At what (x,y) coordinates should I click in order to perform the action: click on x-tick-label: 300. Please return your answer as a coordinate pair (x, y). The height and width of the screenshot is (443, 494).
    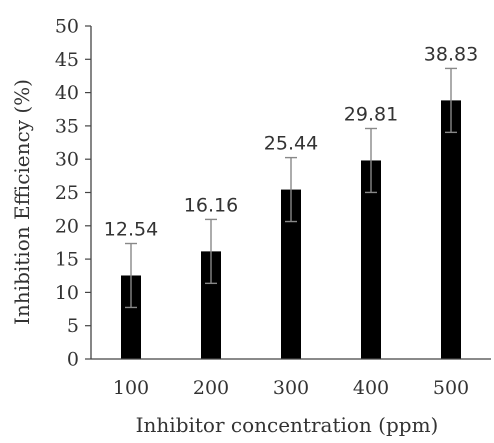
    Looking at the image, I should click on (291, 388).